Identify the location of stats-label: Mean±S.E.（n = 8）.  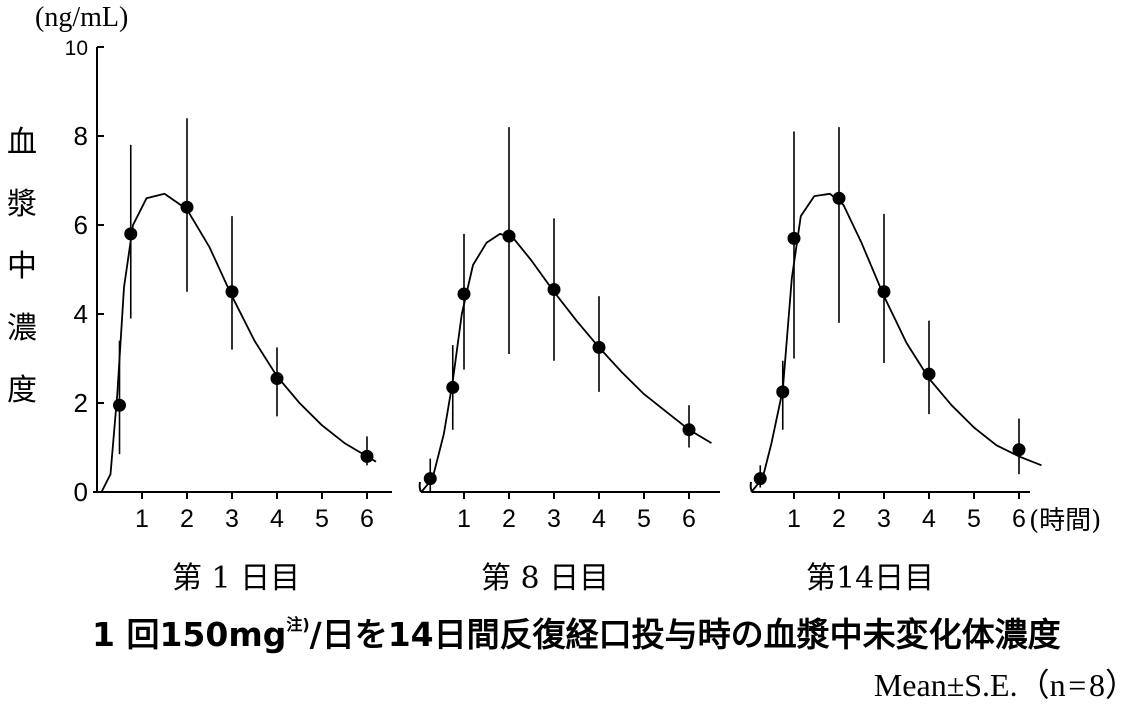
(1005, 685).